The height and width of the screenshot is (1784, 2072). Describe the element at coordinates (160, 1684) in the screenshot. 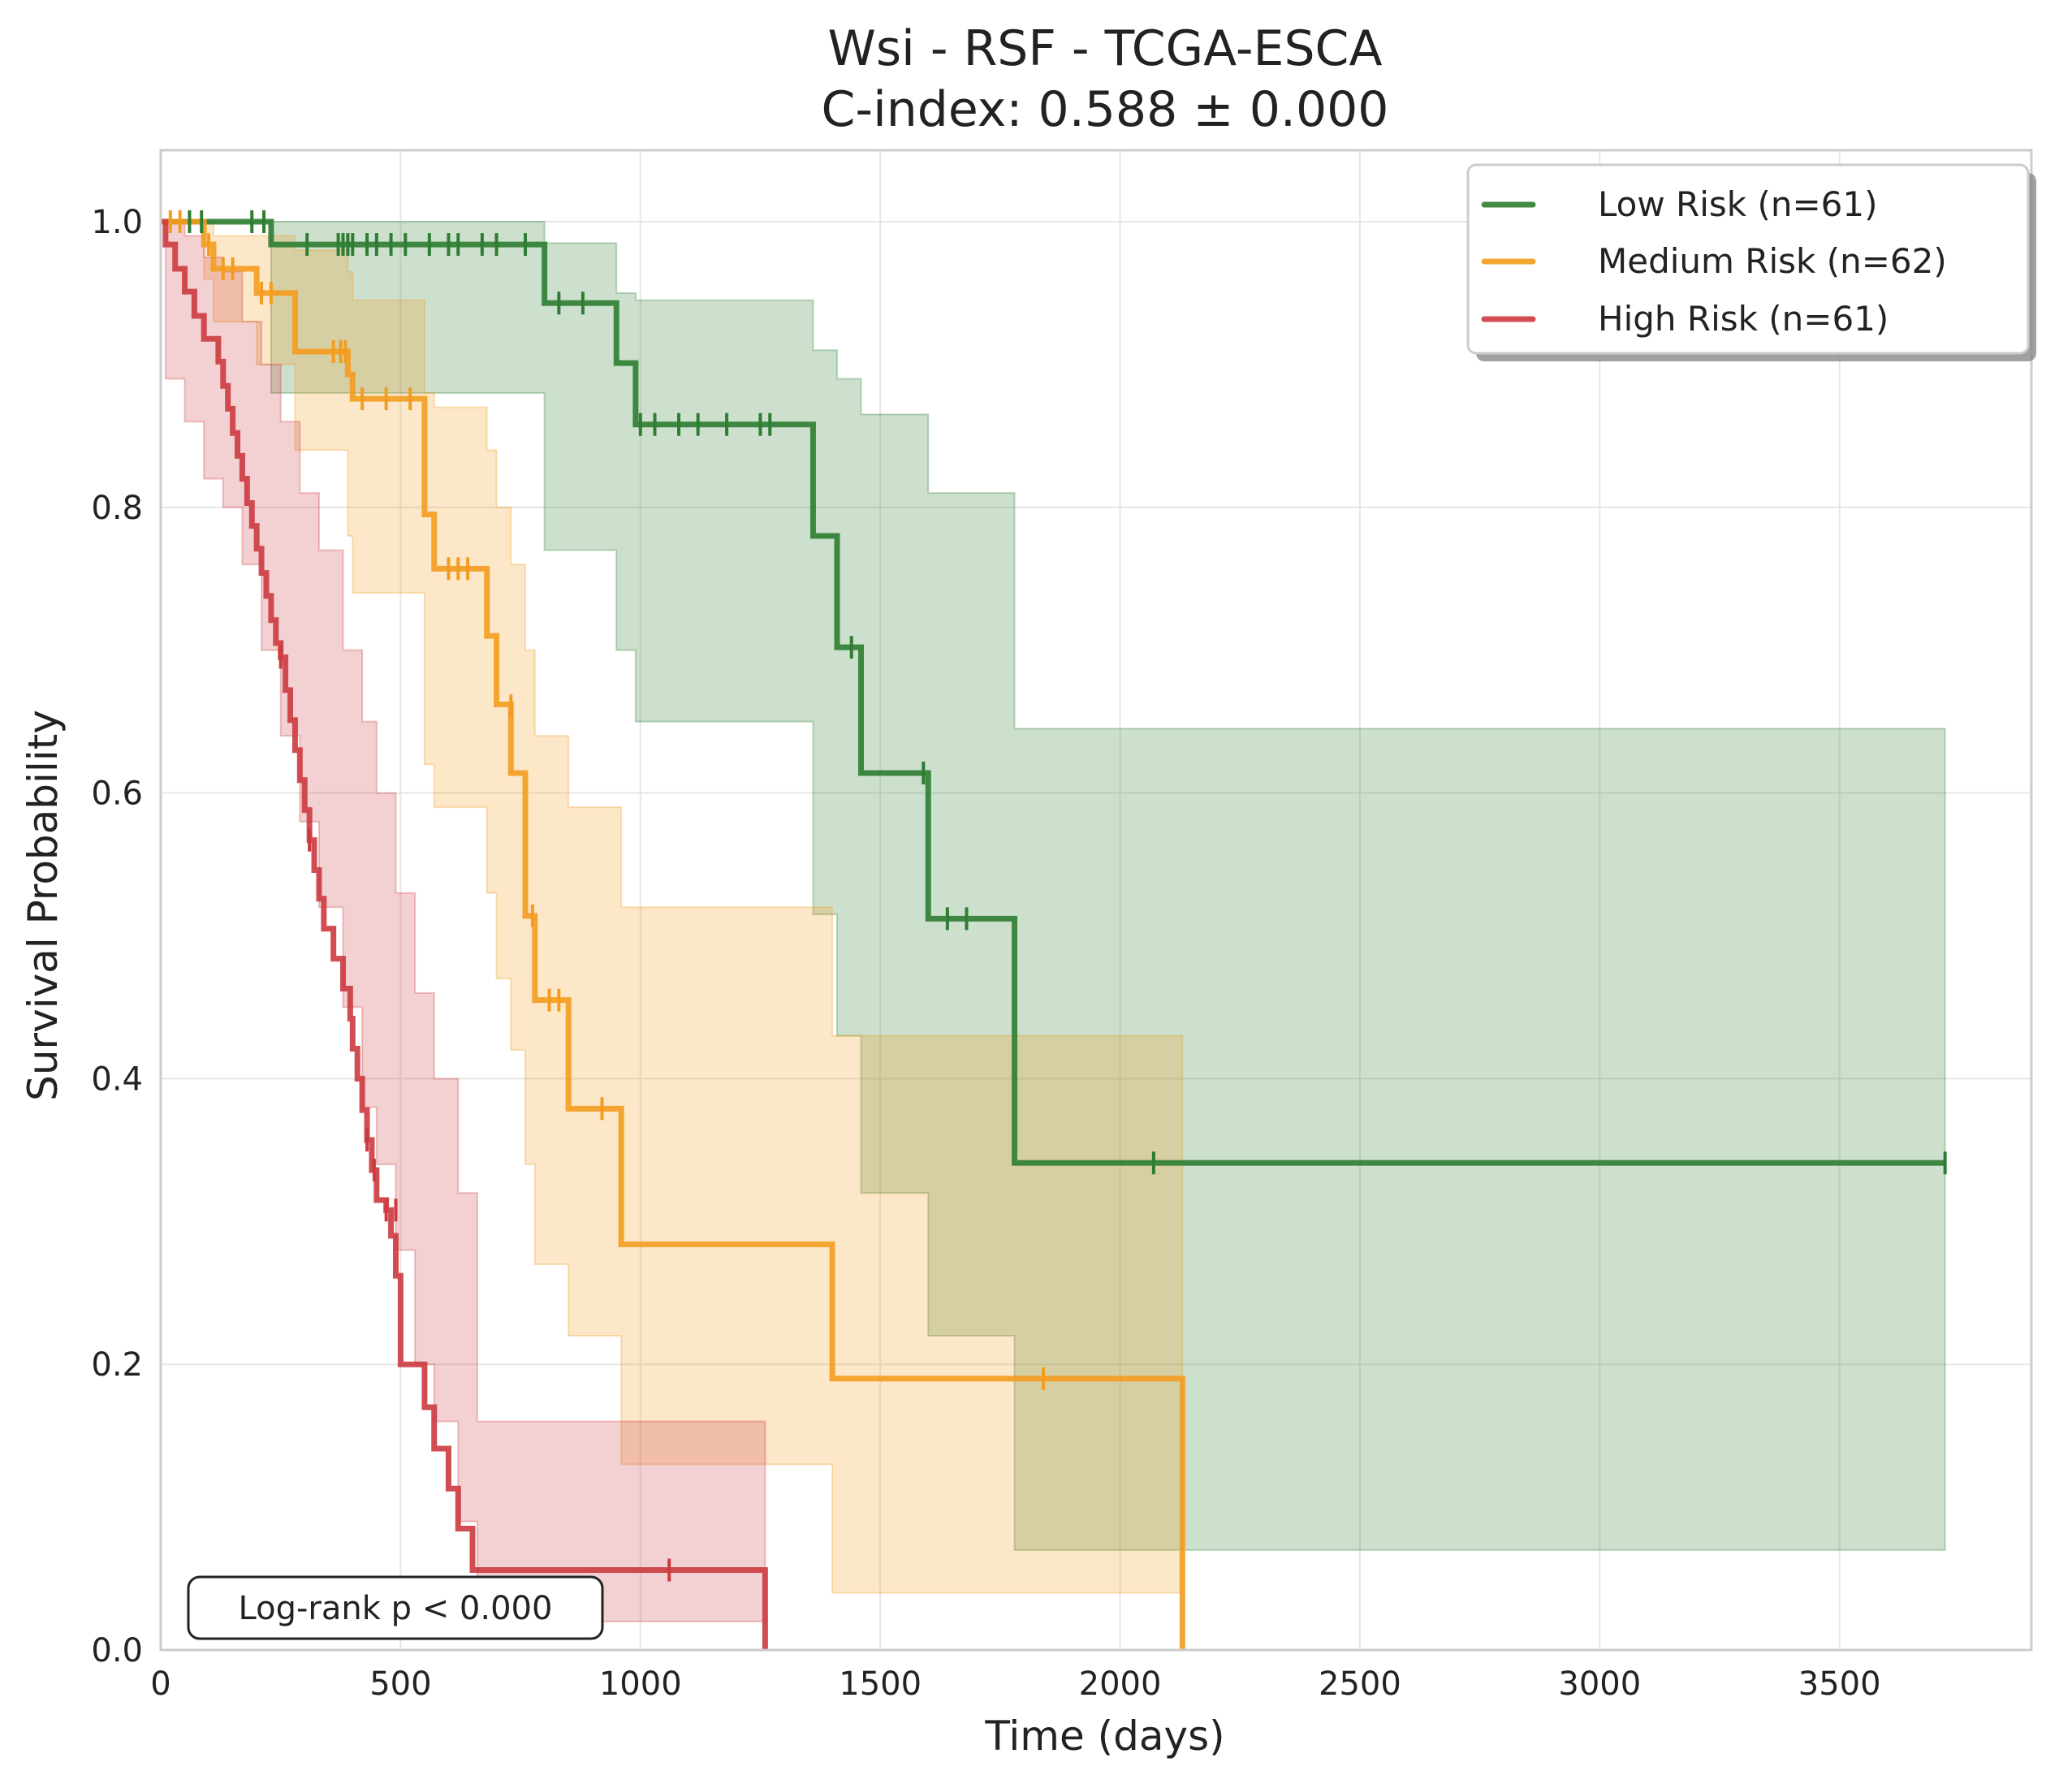

I see `x-tick-label: 0` at that location.